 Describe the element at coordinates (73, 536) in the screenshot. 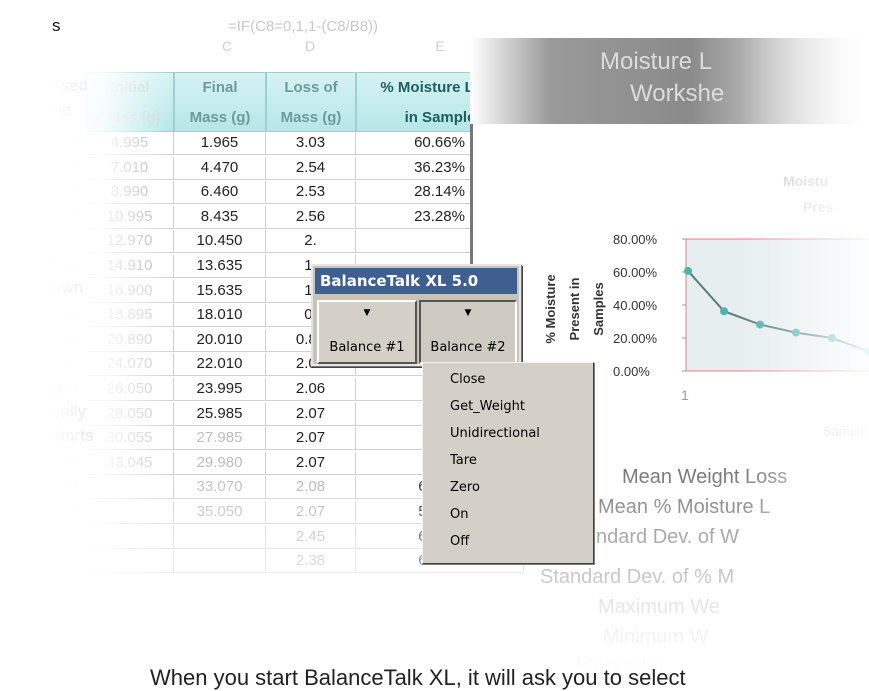

I see `row-number: 17` at that location.